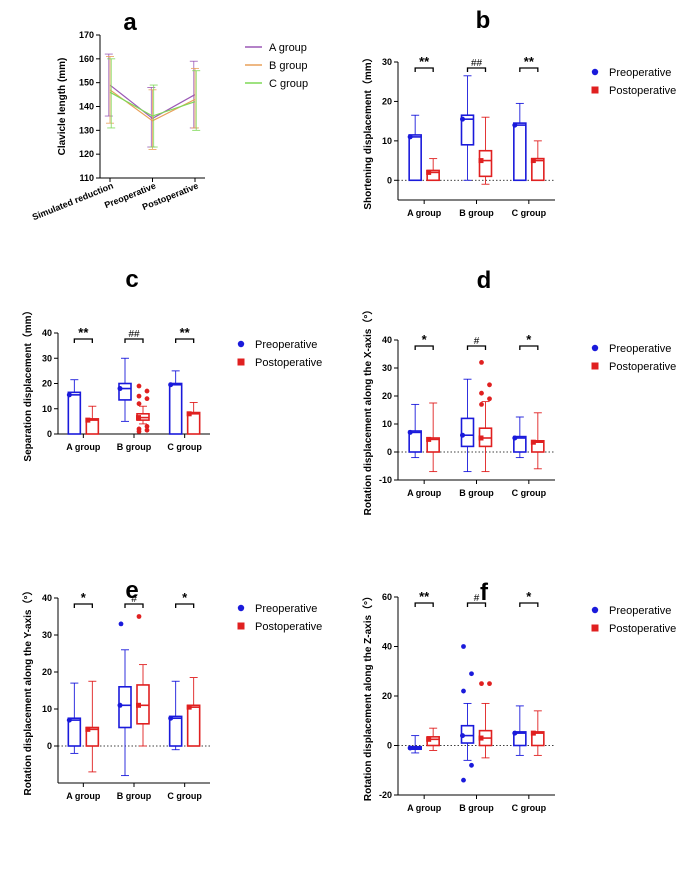  I want to click on x-tick-label: C group, so click(529, 493).